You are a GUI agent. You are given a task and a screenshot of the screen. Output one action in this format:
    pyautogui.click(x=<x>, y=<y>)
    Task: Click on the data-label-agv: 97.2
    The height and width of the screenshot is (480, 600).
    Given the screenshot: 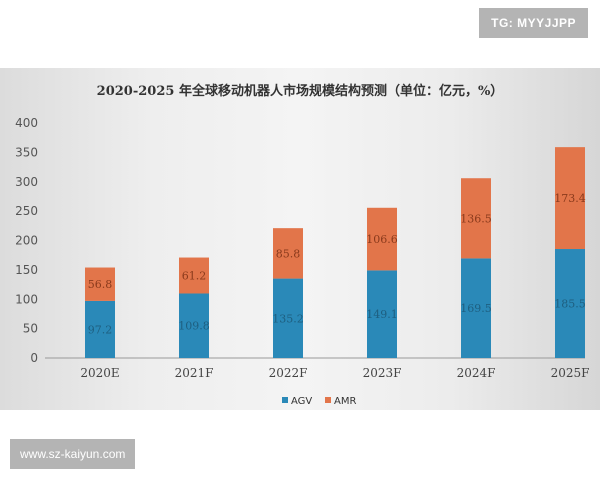 What is the action you would take?
    pyautogui.click(x=100, y=329)
    